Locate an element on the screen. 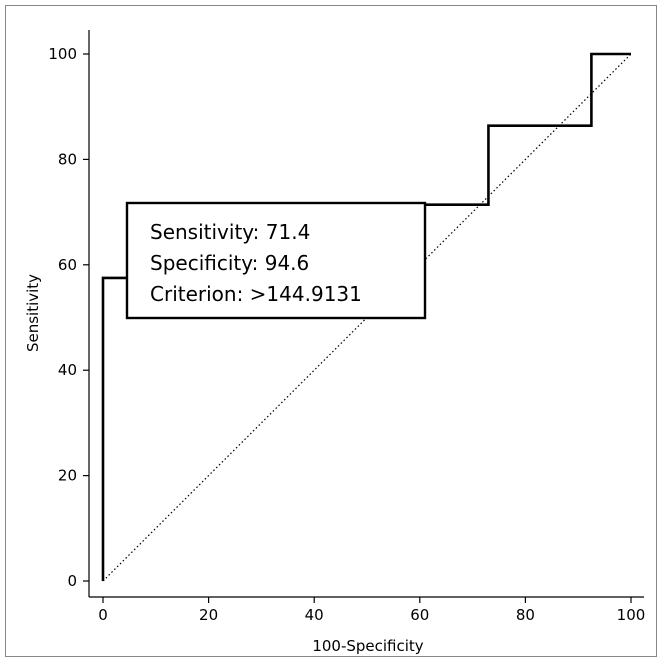 The height and width of the screenshot is (662, 662). x-tick-label: 40 is located at coordinates (314, 615).